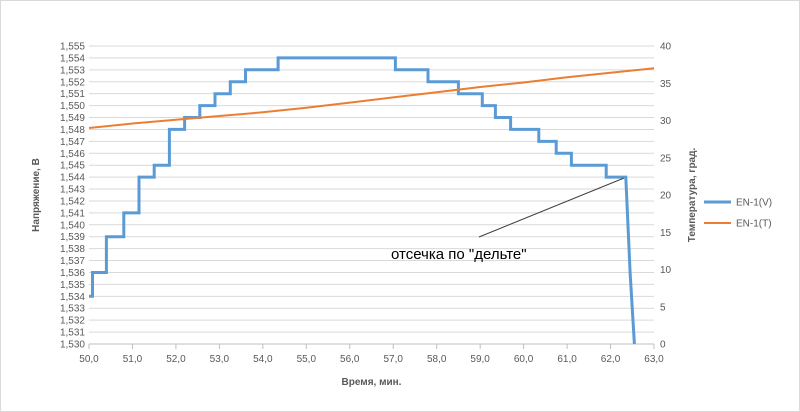 This screenshot has height=412, width=800. Describe the element at coordinates (72, 285) in the screenshot. I see `y-tick-label: 1,535` at that location.